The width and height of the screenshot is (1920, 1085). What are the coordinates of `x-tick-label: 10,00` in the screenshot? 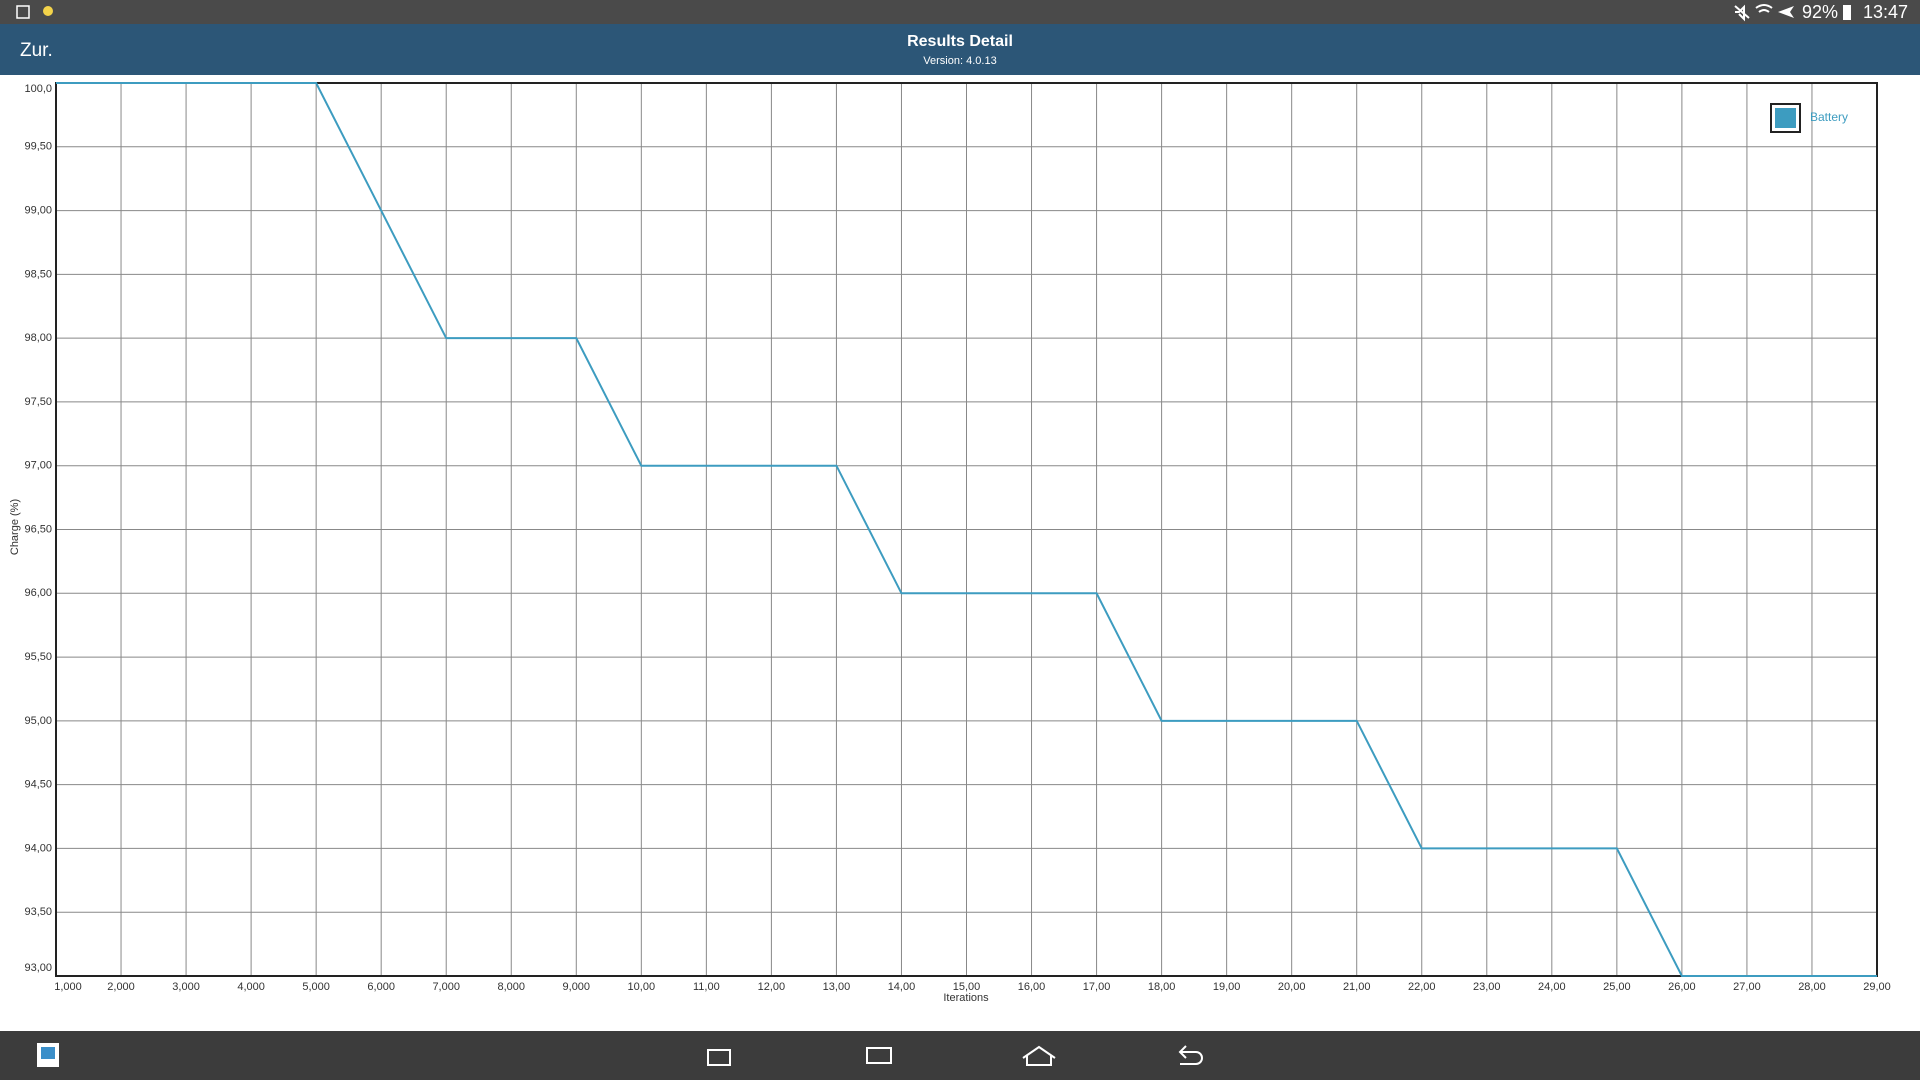 It's located at (642, 987).